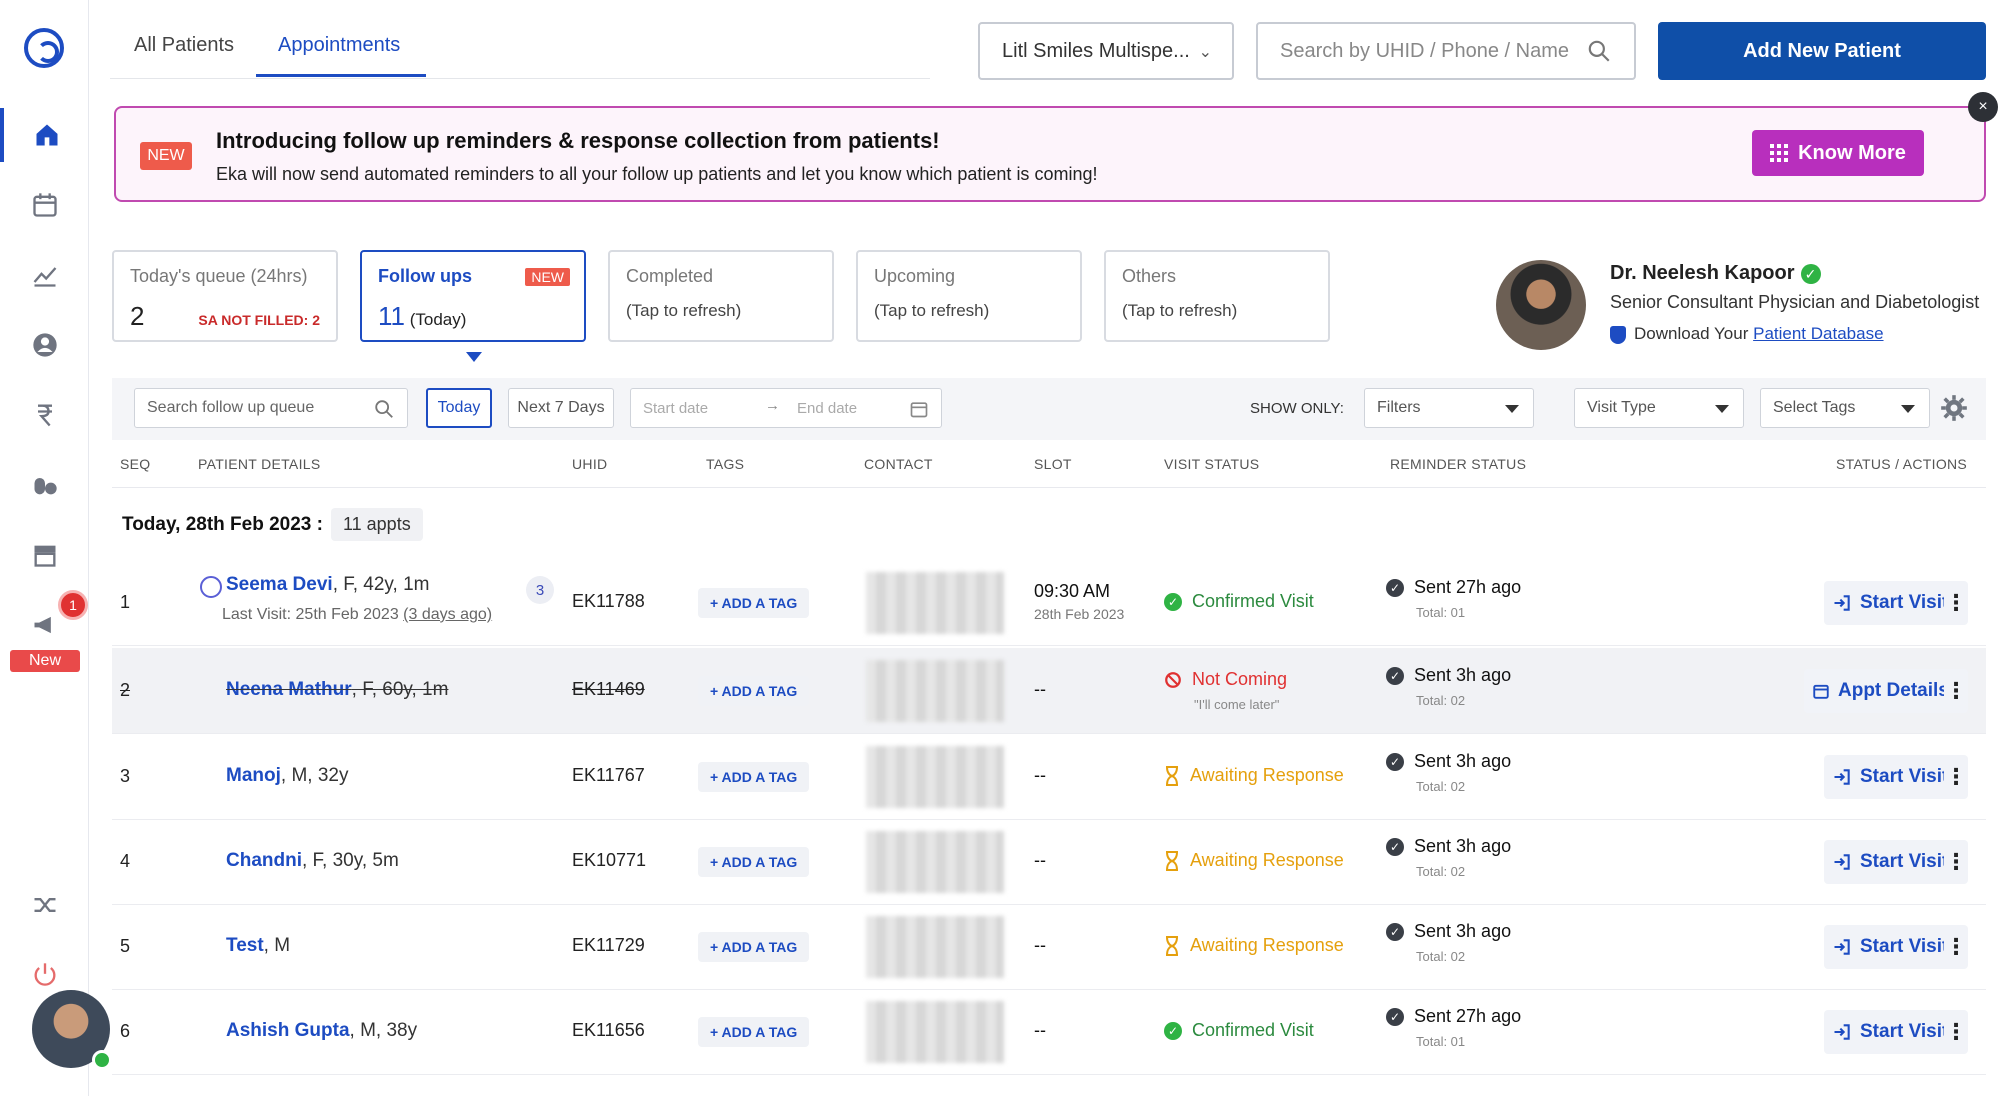 This screenshot has height=1096, width=2000. Describe the element at coordinates (289, 689) in the screenshot. I see `patient-name-link: Neena Mathur` at that location.